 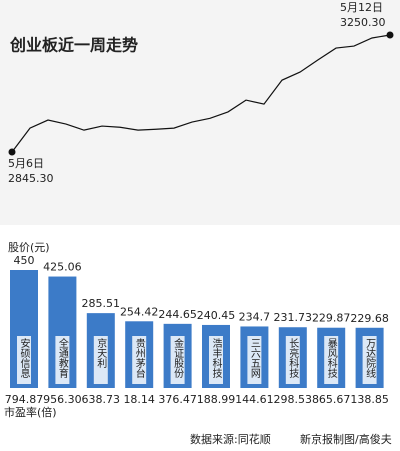 What do you see at coordinates (24, 399) in the screenshot?
I see `pe-value: 794.87` at bounding box center [24, 399].